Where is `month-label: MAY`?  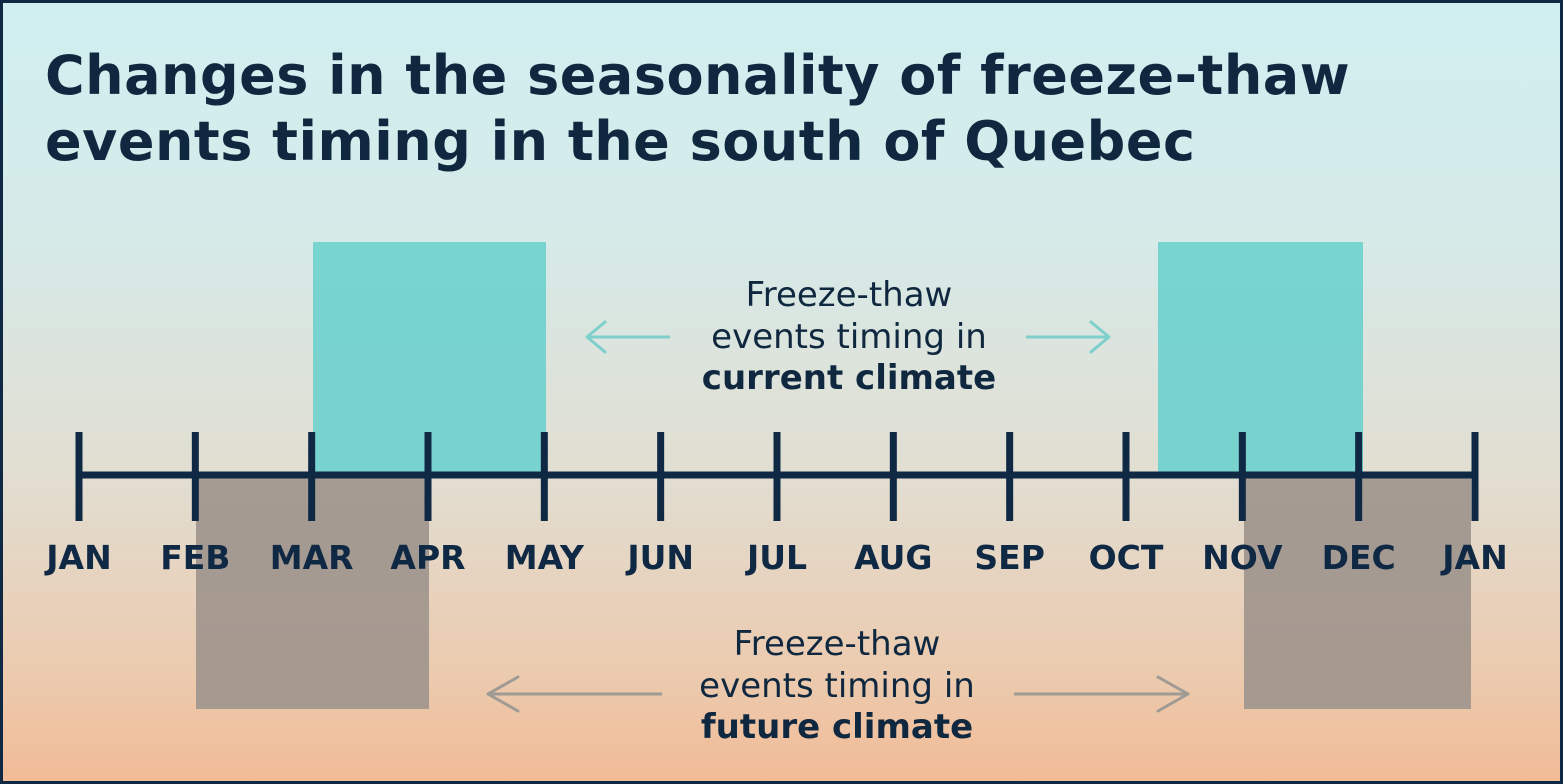 month-label: MAY is located at coordinates (545, 557).